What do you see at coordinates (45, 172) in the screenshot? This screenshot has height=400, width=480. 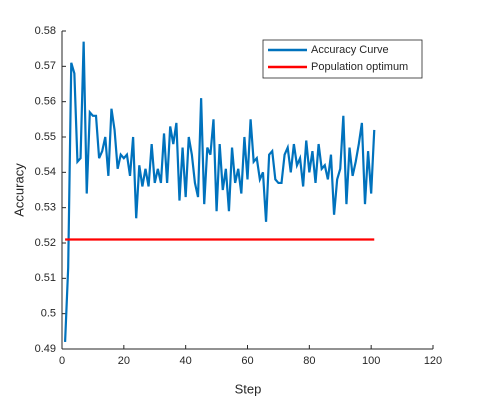 I see `y-tick-label: 0.54` at bounding box center [45, 172].